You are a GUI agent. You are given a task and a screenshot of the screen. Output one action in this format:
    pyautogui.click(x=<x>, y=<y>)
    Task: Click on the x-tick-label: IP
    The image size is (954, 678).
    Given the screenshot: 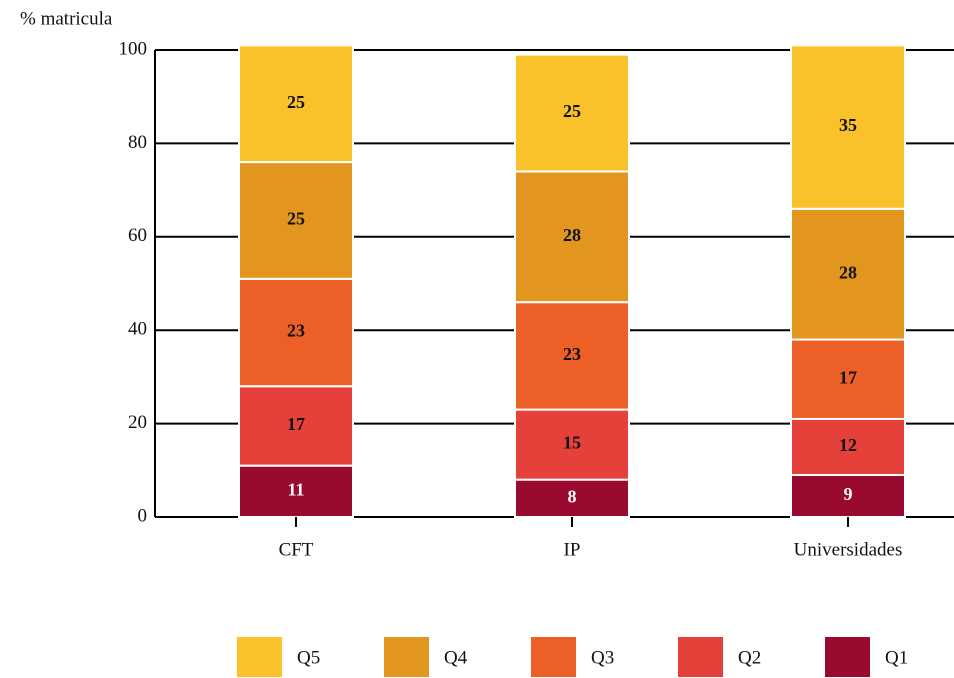 What is the action you would take?
    pyautogui.click(x=572, y=549)
    